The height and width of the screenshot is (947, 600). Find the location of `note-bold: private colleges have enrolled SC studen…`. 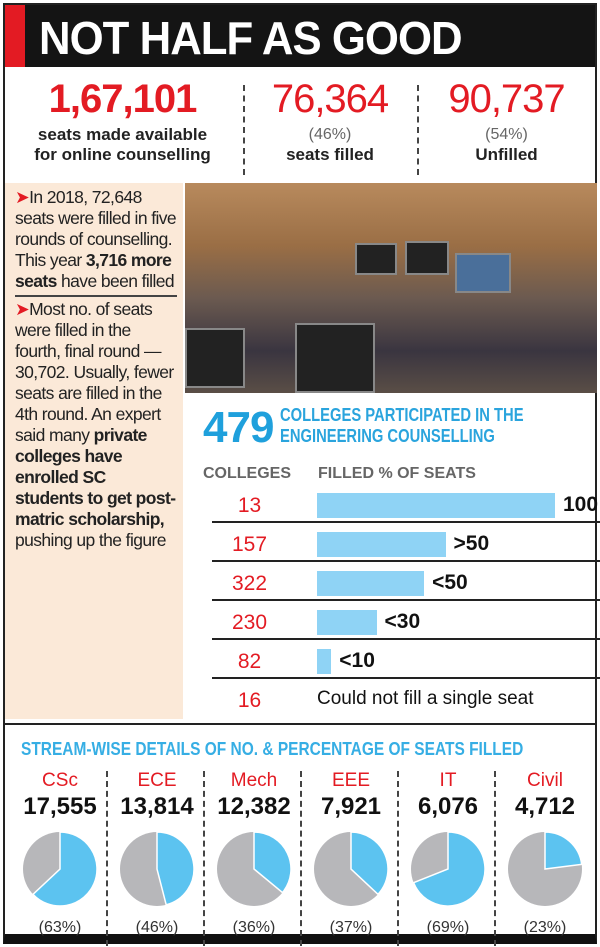

note-bold: private colleges have enrolled SC studen… is located at coordinates (95, 477).